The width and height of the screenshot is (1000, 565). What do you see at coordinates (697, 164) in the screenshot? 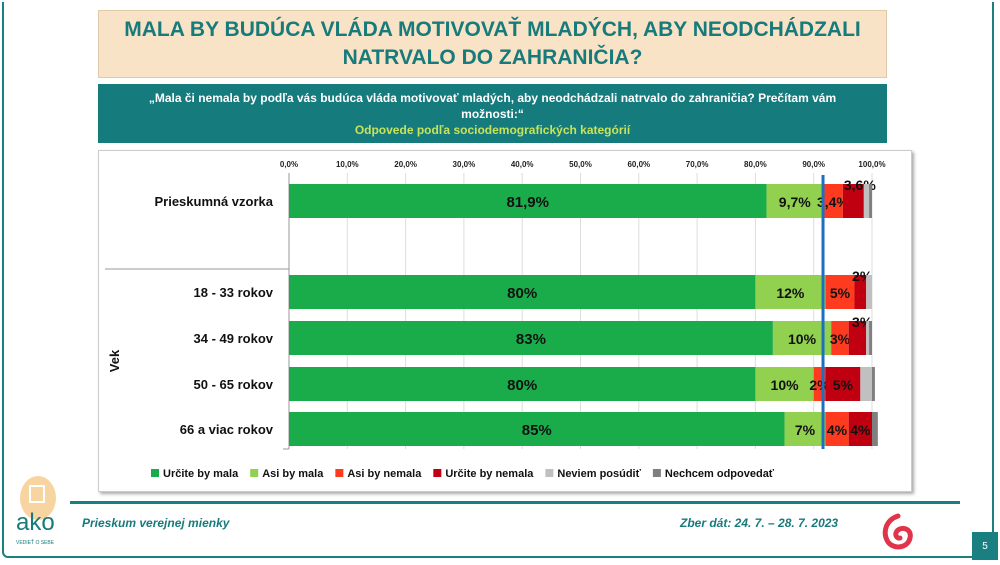
I see `x-tick-label: 70,0%` at bounding box center [697, 164].